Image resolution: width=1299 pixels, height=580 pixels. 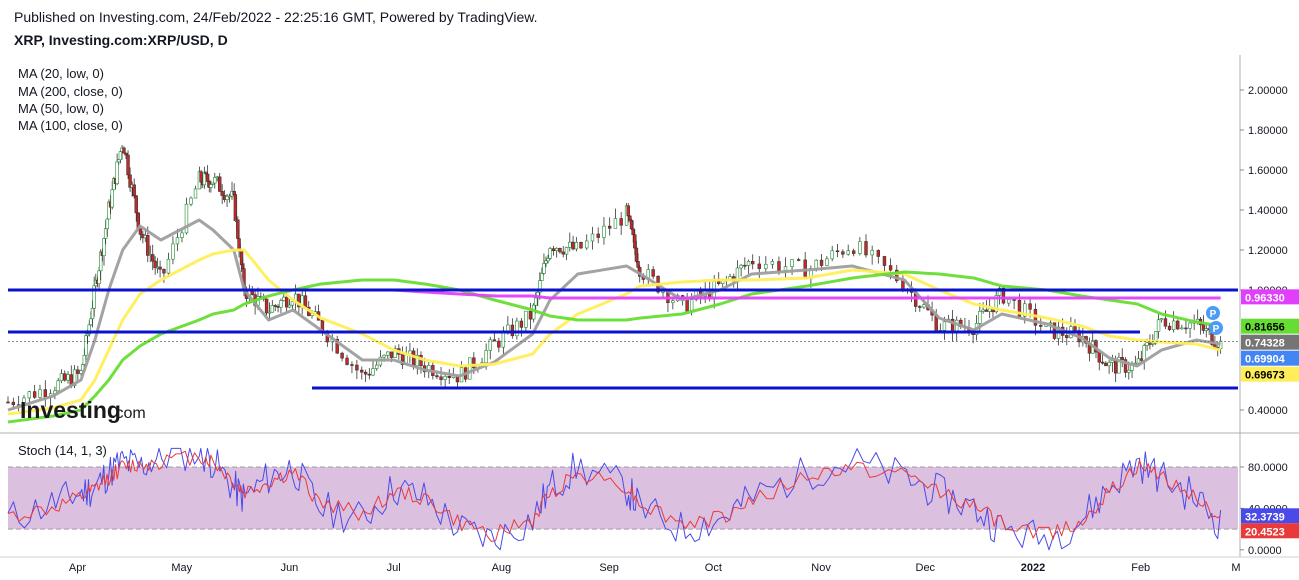 What do you see at coordinates (61, 108) in the screenshot?
I see `legend-ma50: MA (50, low, 0)` at bounding box center [61, 108].